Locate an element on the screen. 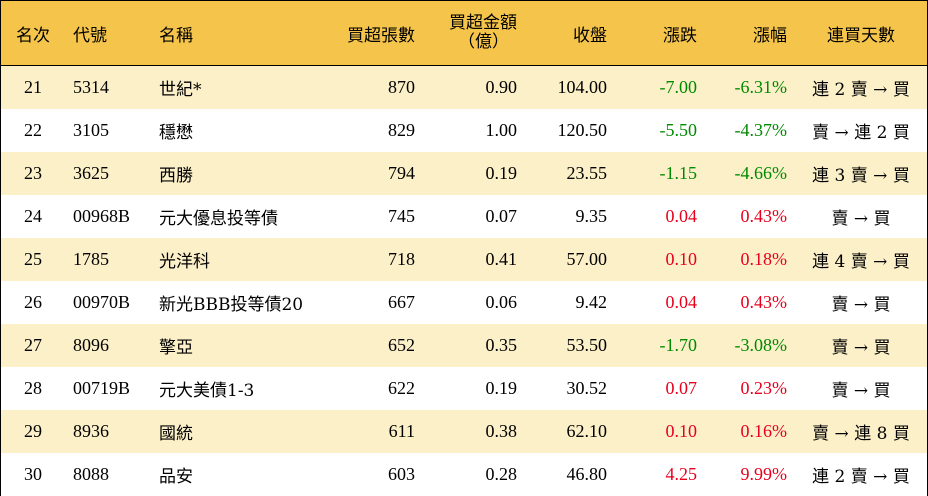  table-row: 27 8096 擎亞 652 0.35 53.50 -1.70 -3.08% 賣 → 買 is located at coordinates (464, 345).